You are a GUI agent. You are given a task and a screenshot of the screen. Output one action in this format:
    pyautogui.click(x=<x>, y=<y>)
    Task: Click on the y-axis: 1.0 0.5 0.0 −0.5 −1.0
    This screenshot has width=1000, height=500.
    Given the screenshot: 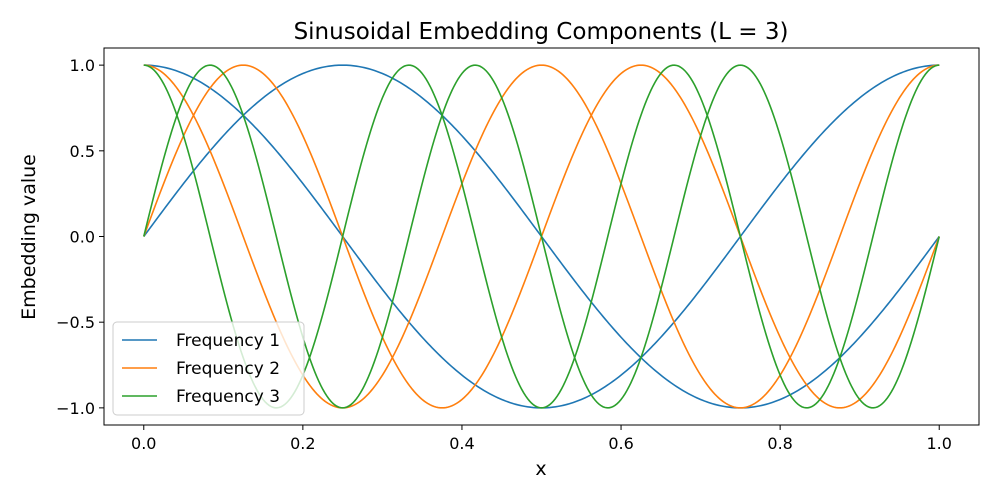 What is the action you would take?
    pyautogui.click(x=80, y=237)
    